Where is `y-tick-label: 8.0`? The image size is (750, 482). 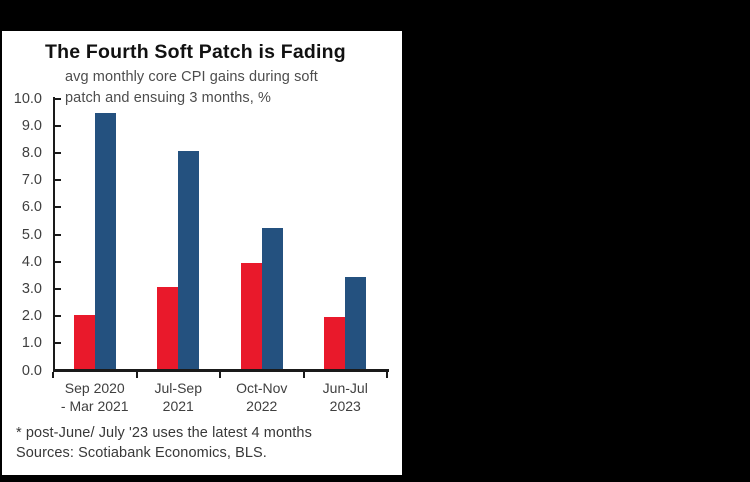
y-tick-label: 8.0 is located at coordinates (31, 152).